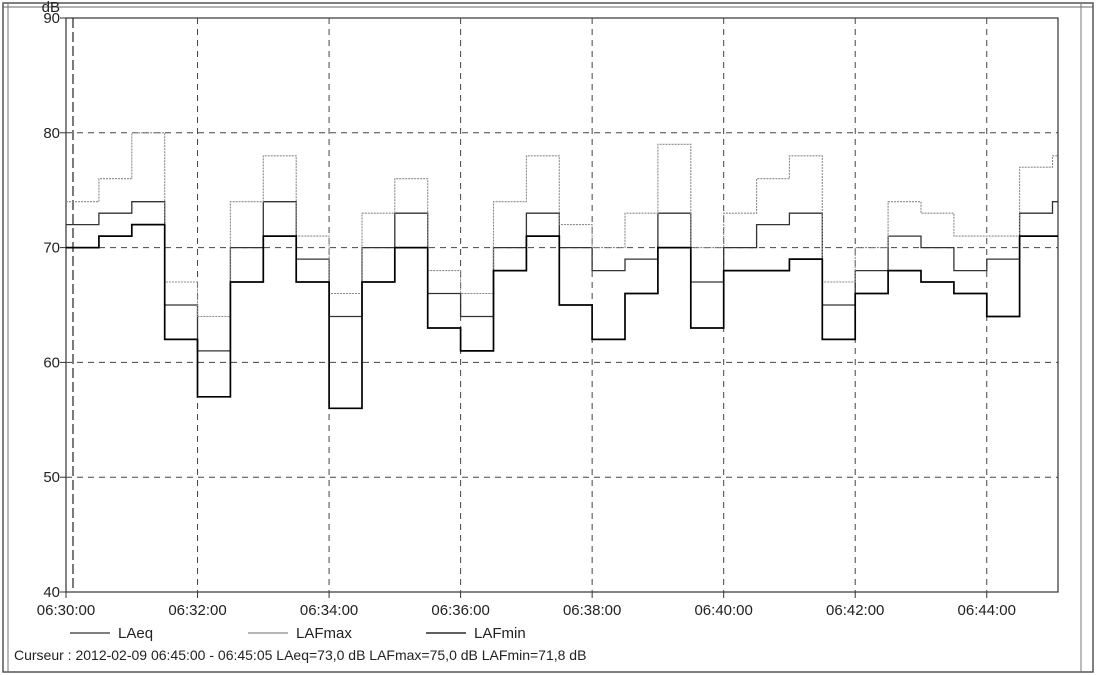 The image size is (1096, 675). Describe the element at coordinates (723, 610) in the screenshot. I see `x-tick-label: 06:40:00` at that location.